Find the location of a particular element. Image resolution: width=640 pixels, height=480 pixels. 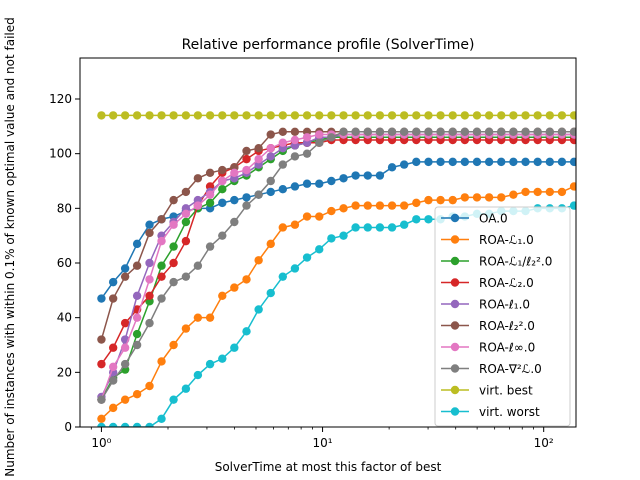

x-tick-label: 10⁰ is located at coordinates (101, 443).